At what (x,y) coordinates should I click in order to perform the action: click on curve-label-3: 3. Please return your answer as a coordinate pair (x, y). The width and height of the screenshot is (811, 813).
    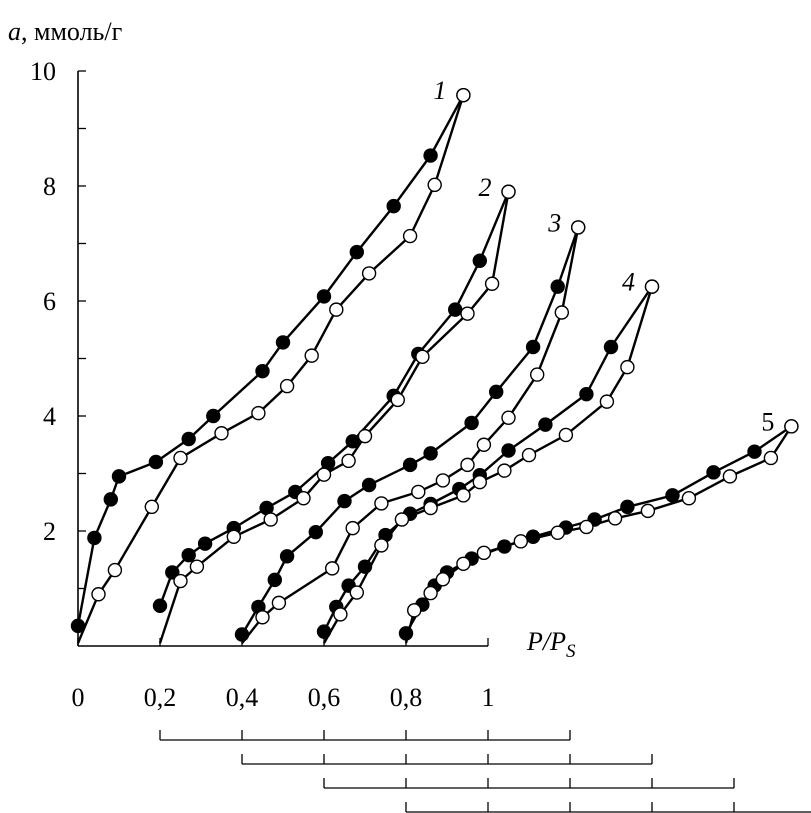
    Looking at the image, I should click on (554, 222).